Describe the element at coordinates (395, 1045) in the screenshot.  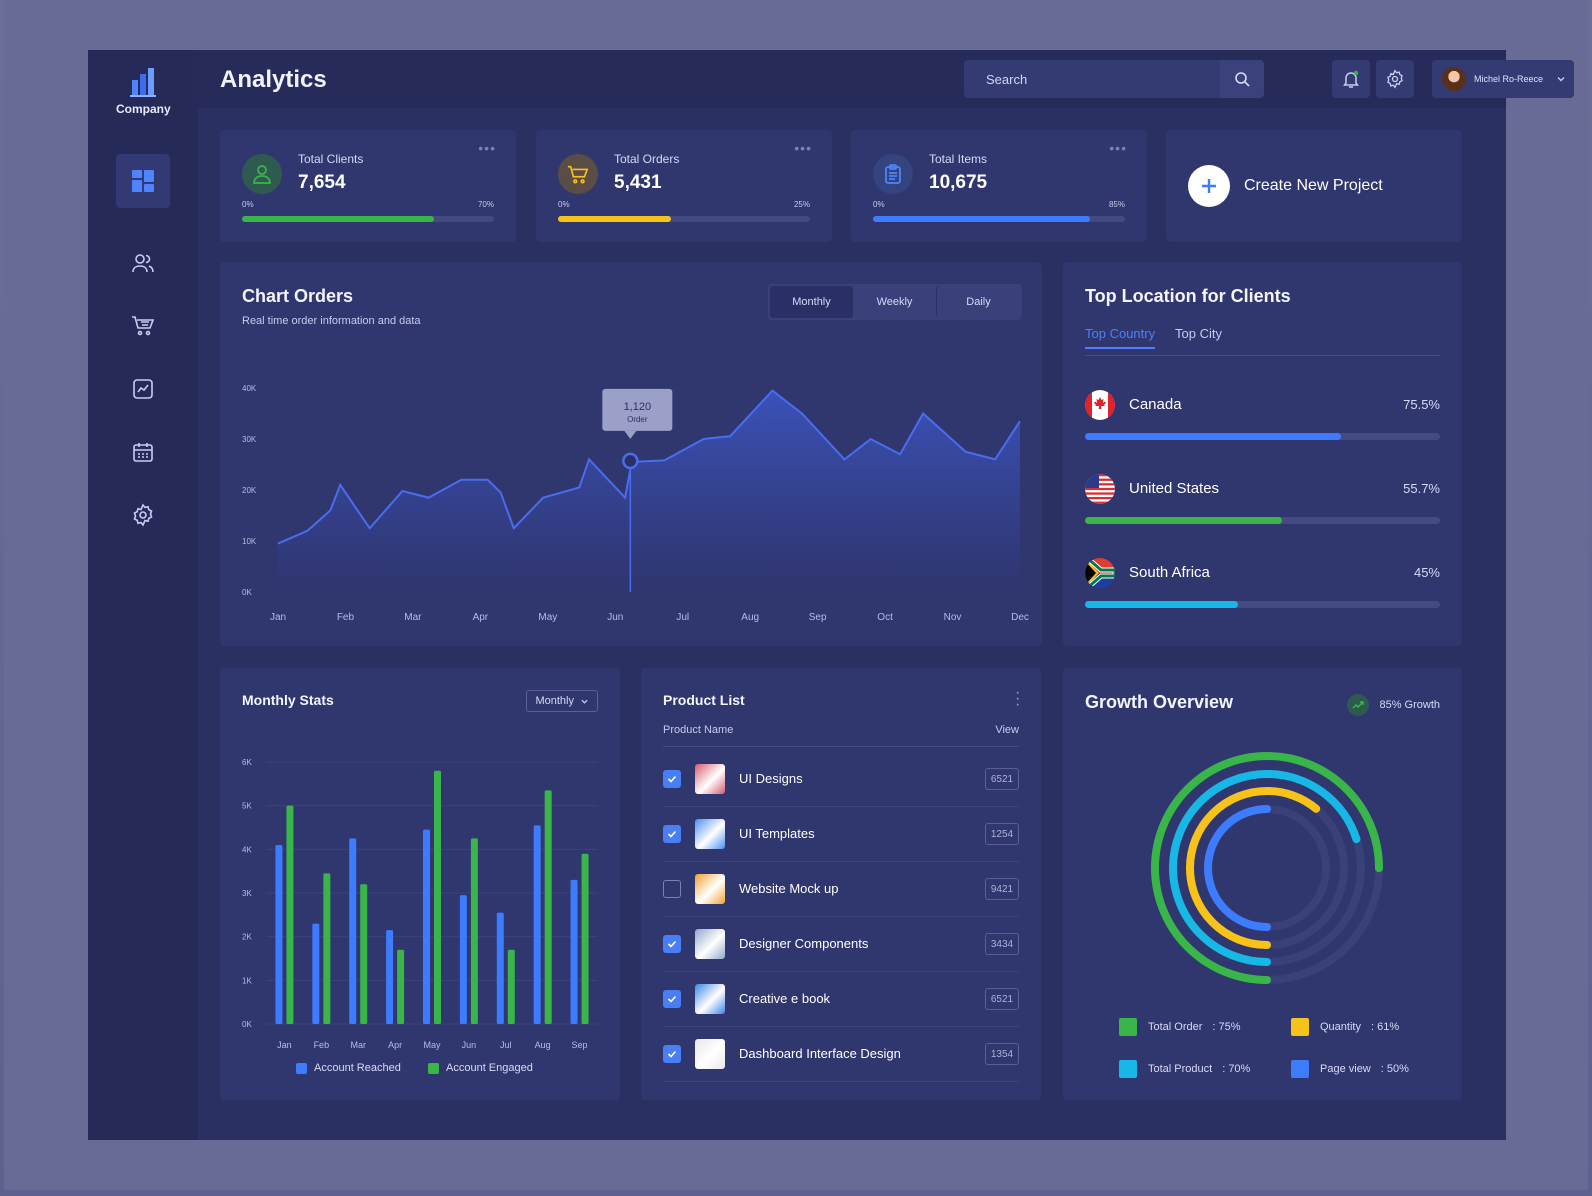
I see `x-tick-label: Apr` at that location.